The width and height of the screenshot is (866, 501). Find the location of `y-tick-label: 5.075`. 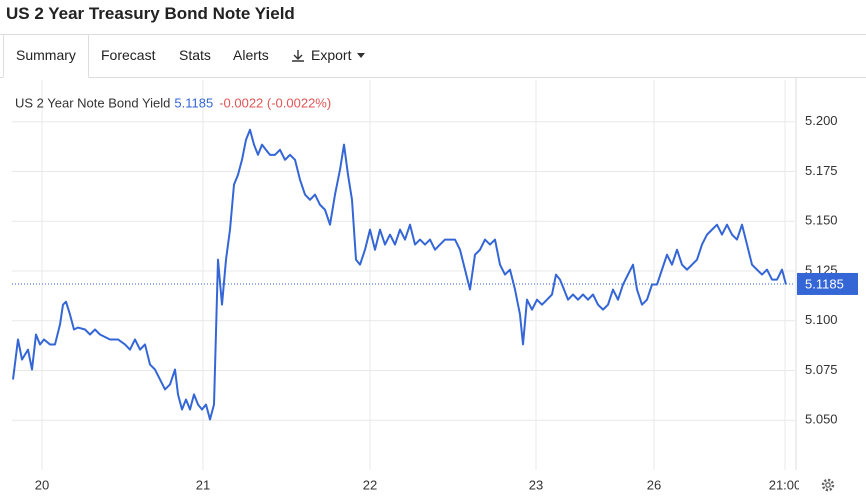

y-tick-label: 5.075 is located at coordinates (821, 369).